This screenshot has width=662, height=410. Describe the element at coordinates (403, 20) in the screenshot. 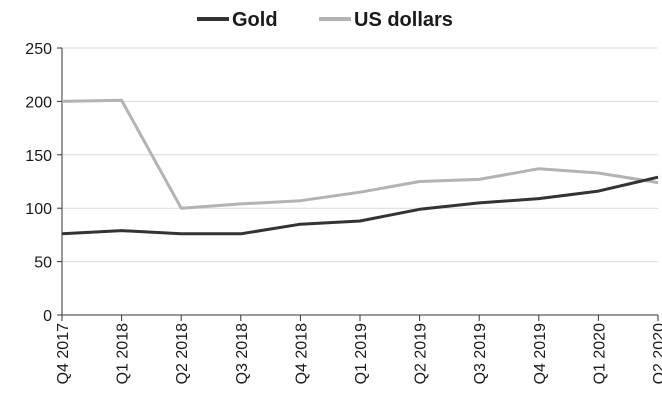

I see `legend-label: US dollars` at that location.